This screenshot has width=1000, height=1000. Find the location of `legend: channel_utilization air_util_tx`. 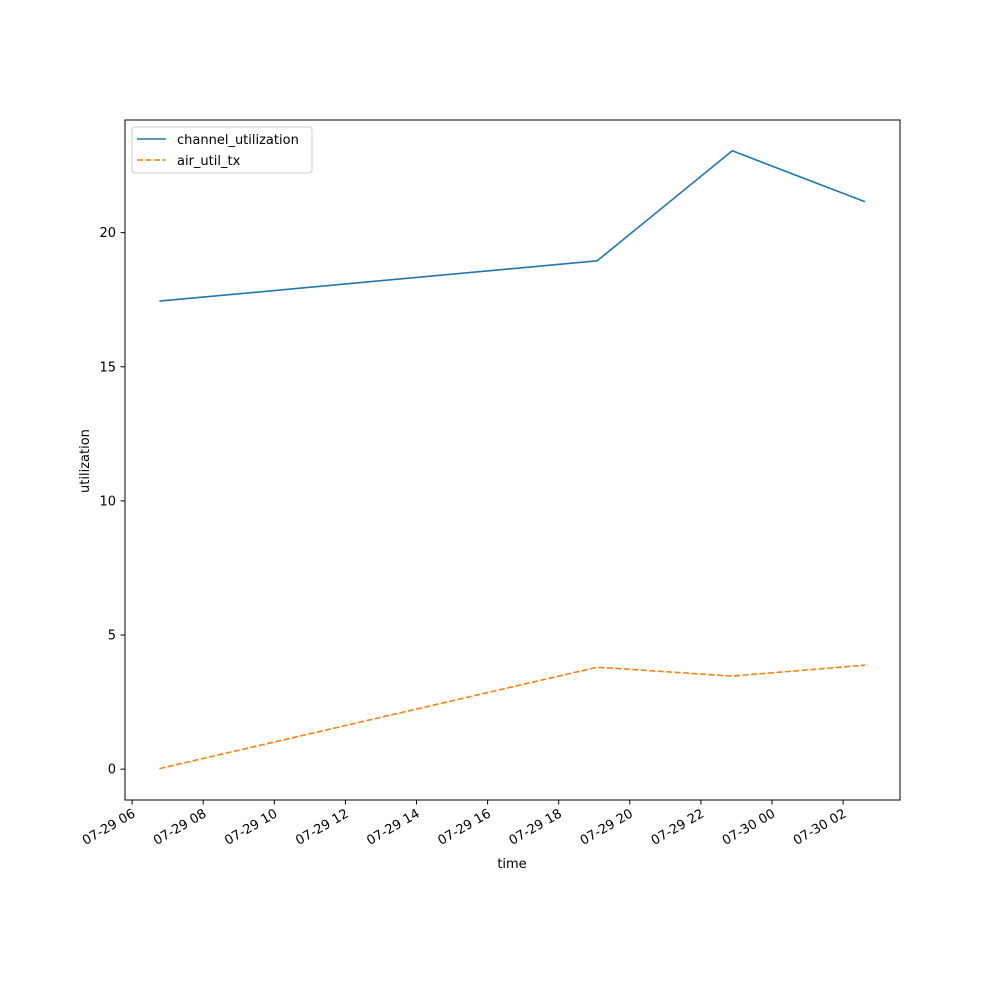

legend: channel_utilization air_util_tx is located at coordinates (222, 150).